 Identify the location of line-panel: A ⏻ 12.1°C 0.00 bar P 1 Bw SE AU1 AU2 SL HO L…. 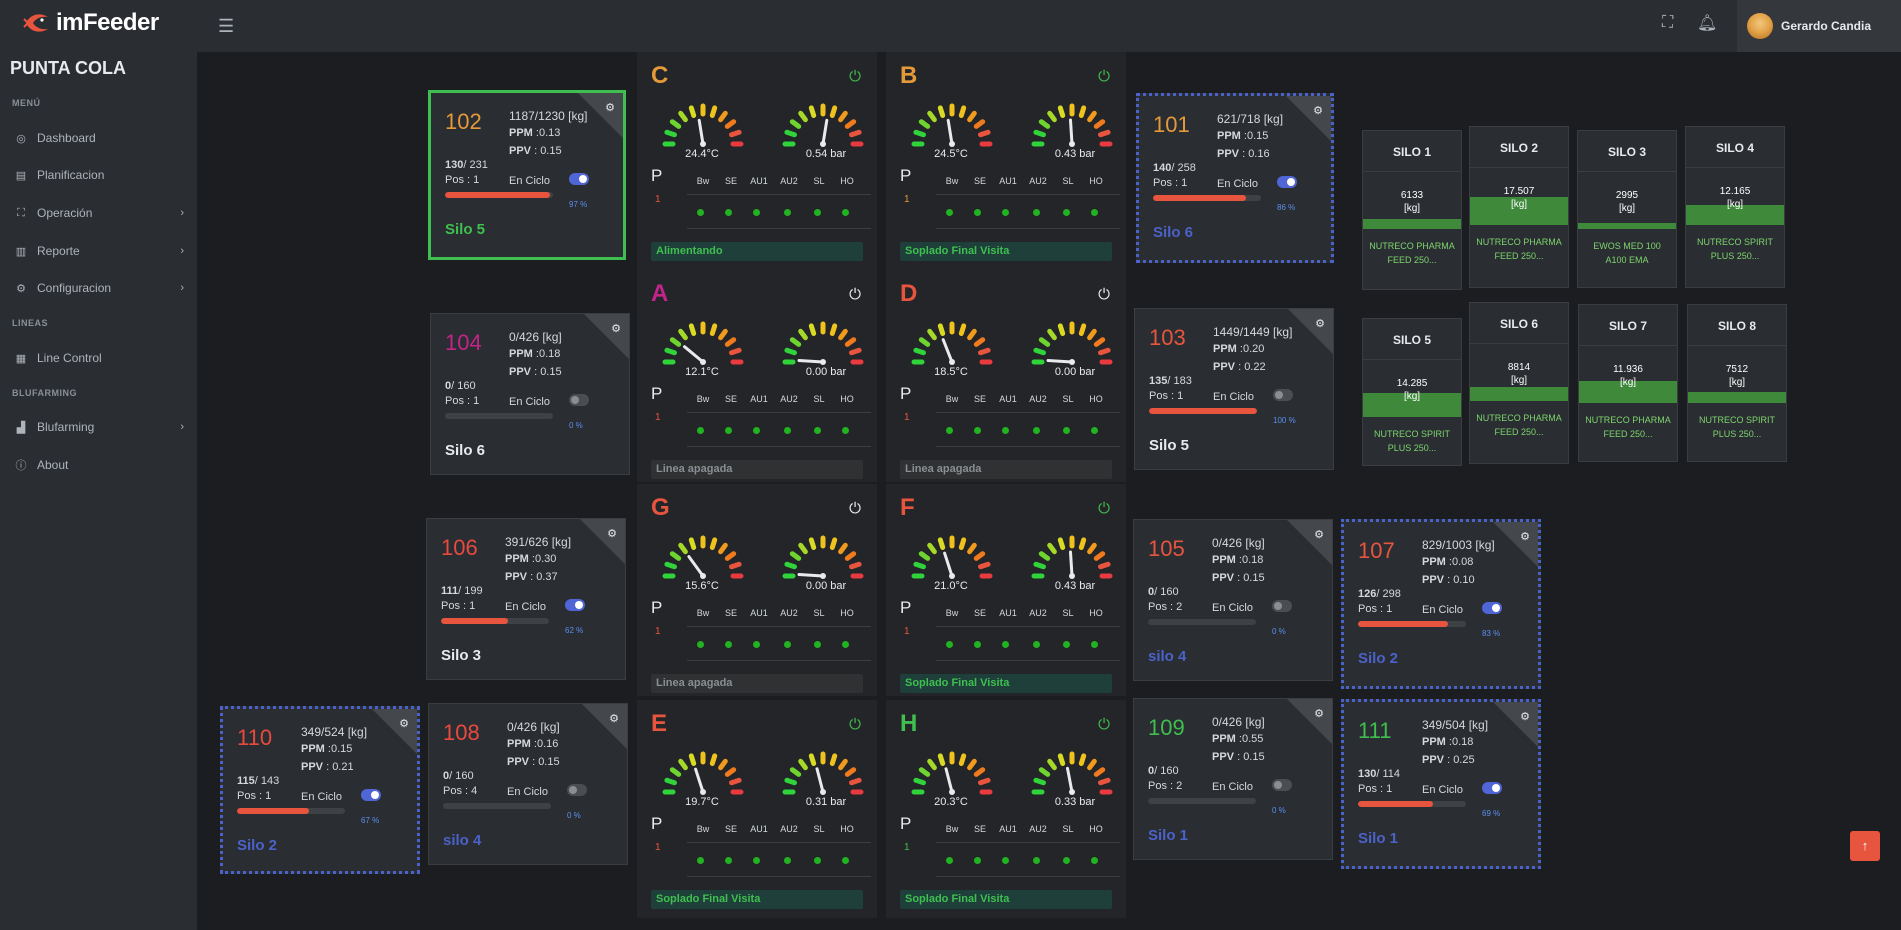
(757, 376).